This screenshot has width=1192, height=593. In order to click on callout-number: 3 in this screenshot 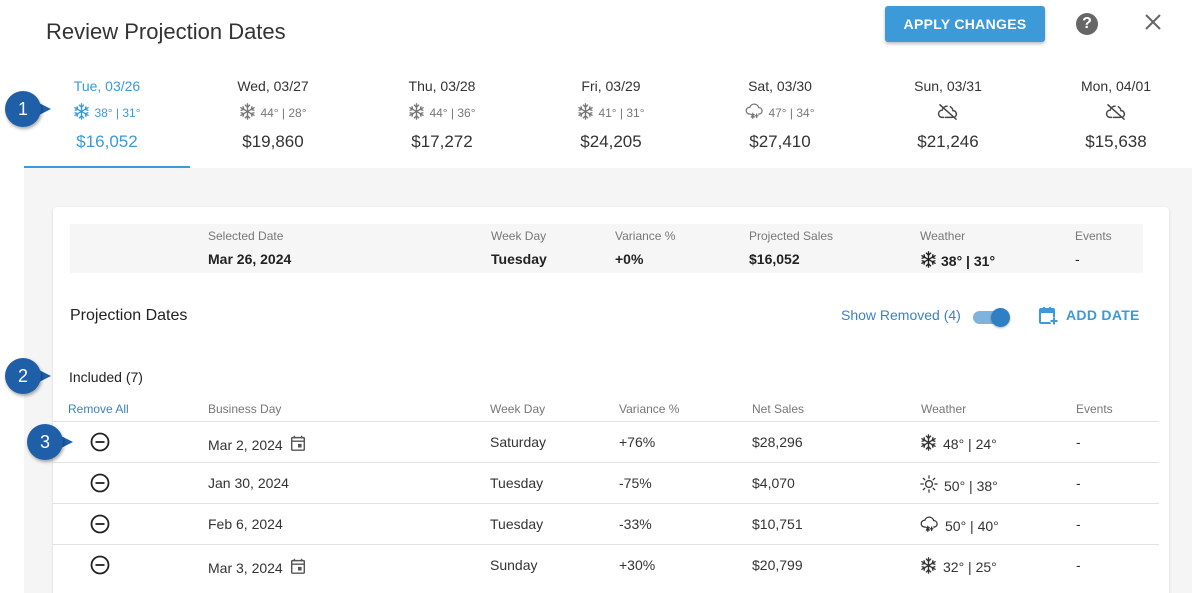, I will do `click(45, 442)`.